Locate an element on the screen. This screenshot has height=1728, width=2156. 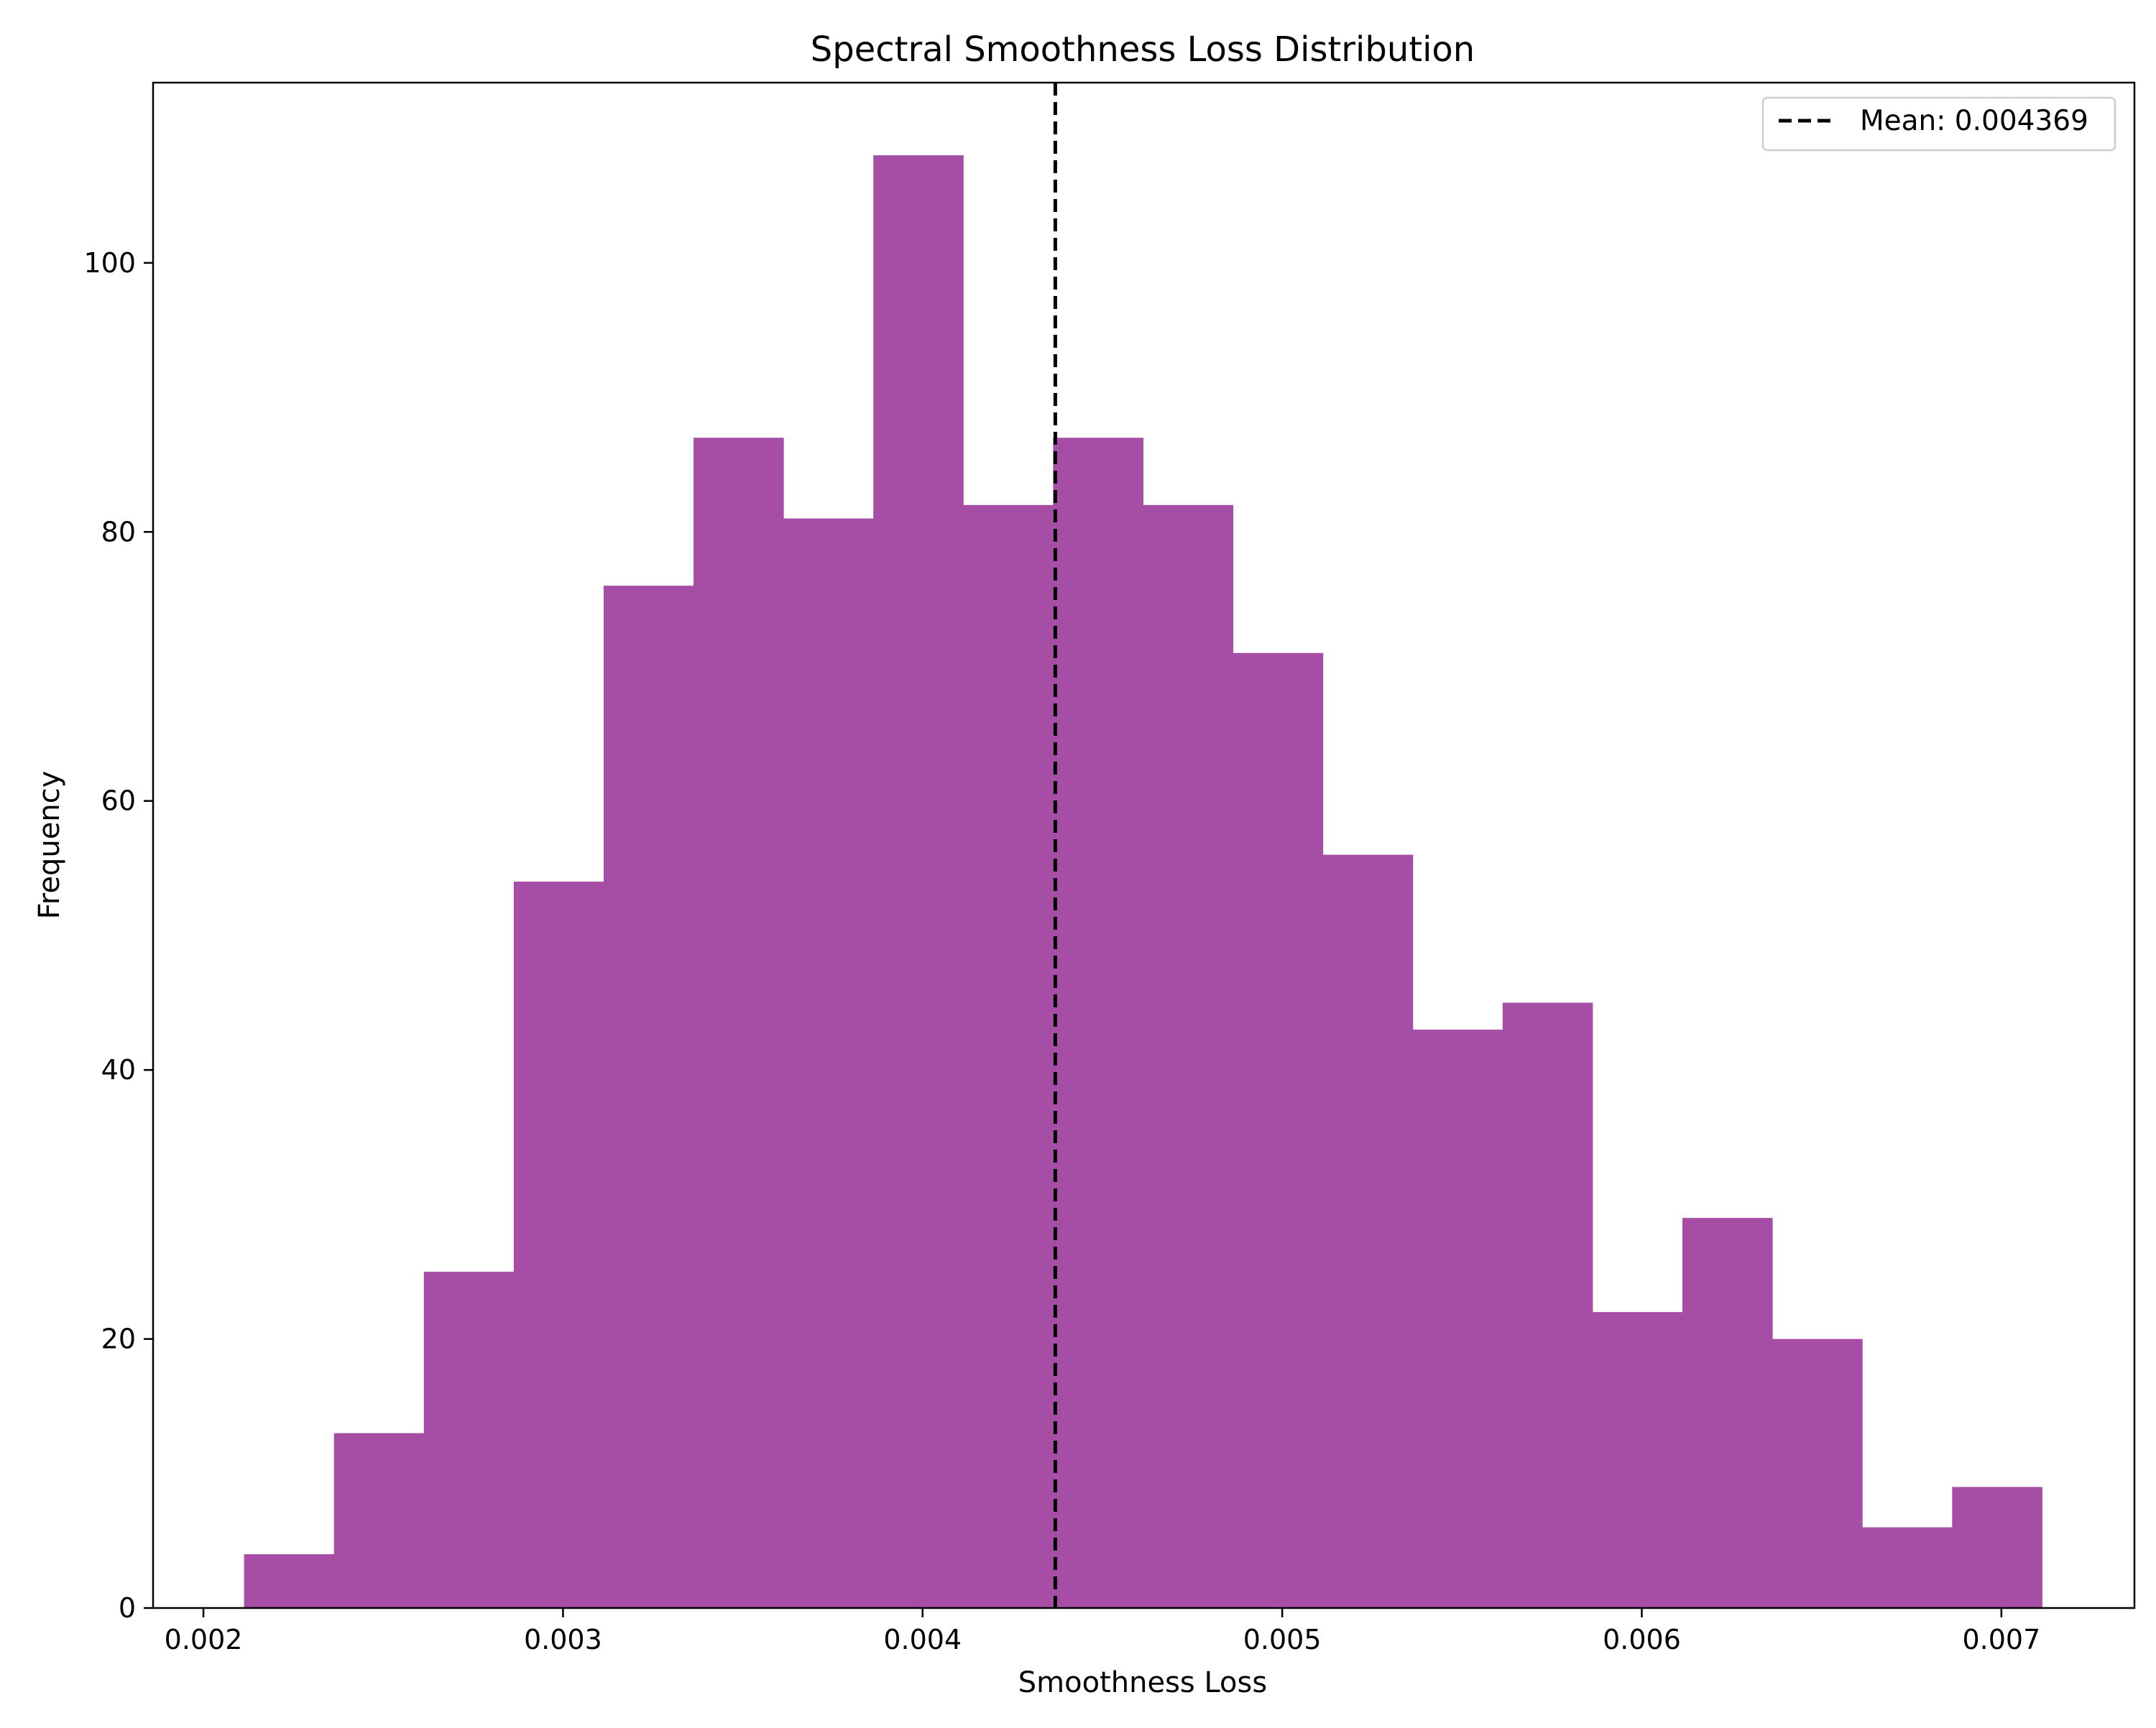
y-axis-ticks: 0 20 40 60 80 100 is located at coordinates (118, 935).